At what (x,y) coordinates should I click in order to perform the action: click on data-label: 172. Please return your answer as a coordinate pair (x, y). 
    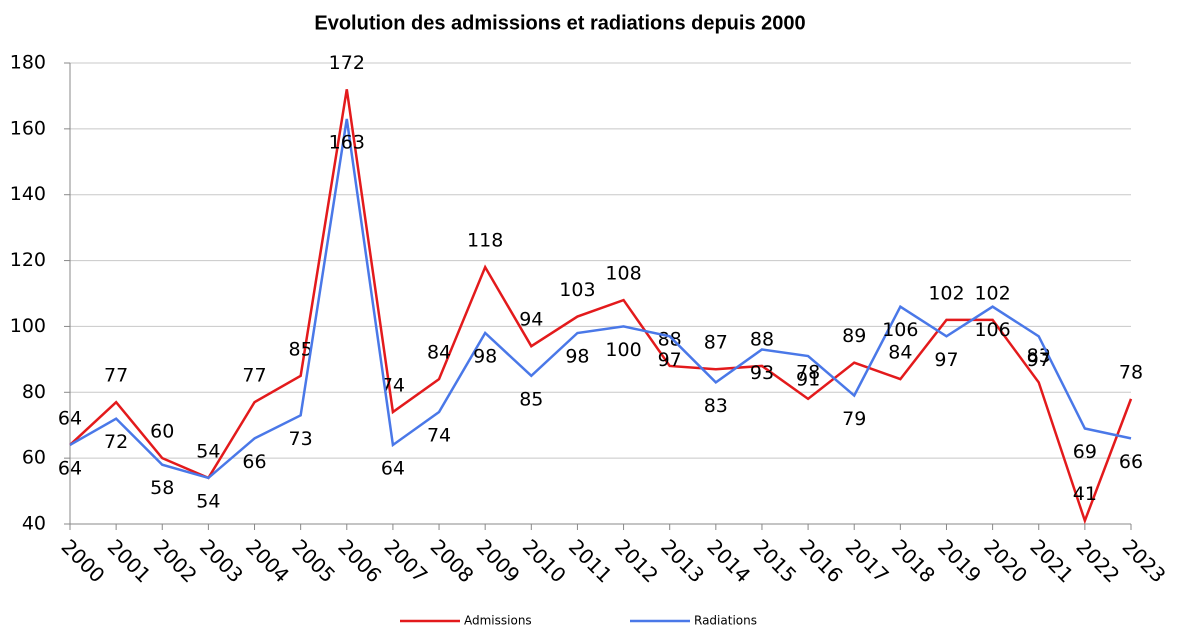
    Looking at the image, I should click on (347, 63).